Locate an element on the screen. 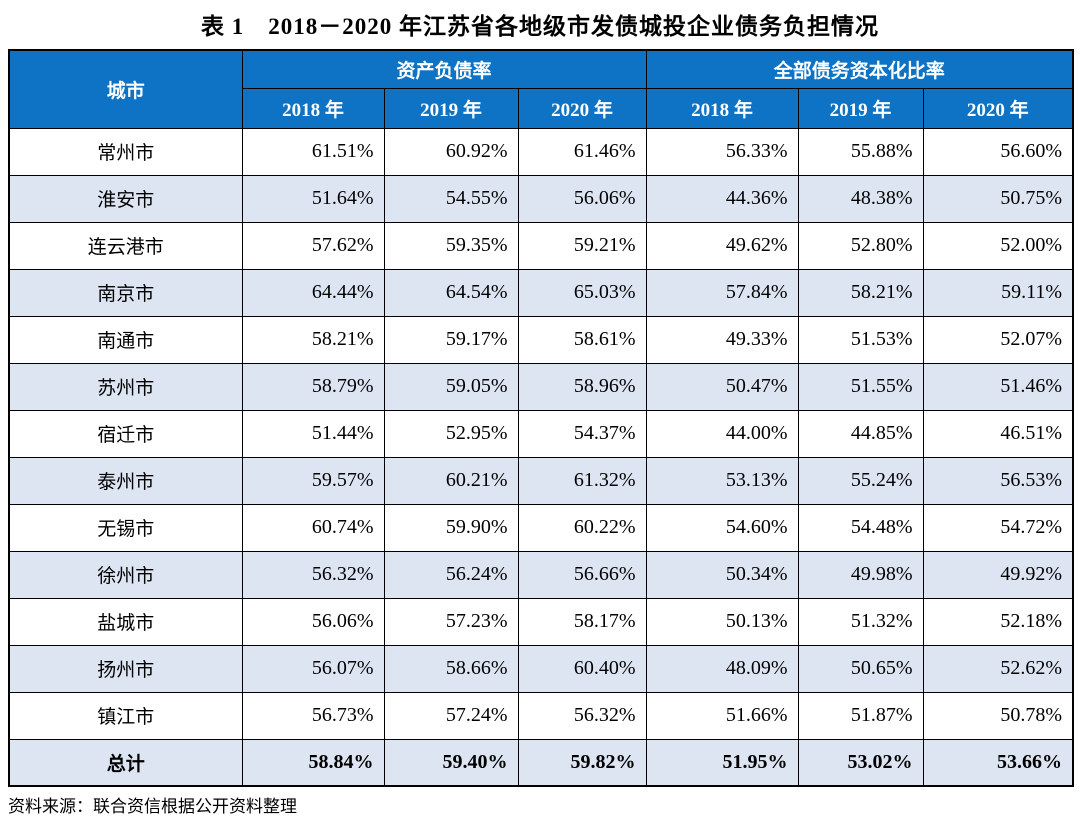 The image size is (1080, 829). value-cell: 49.98% is located at coordinates (860, 574).